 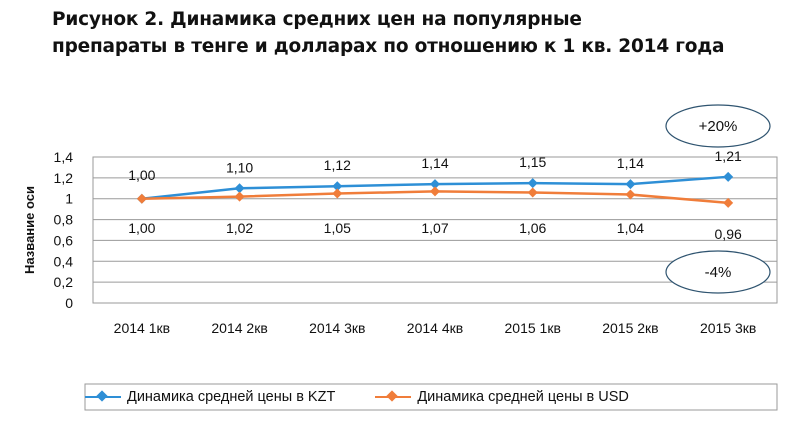 What do you see at coordinates (231, 397) in the screenshot?
I see `legend-label-kzt: Динамика средней цены в KZT` at bounding box center [231, 397].